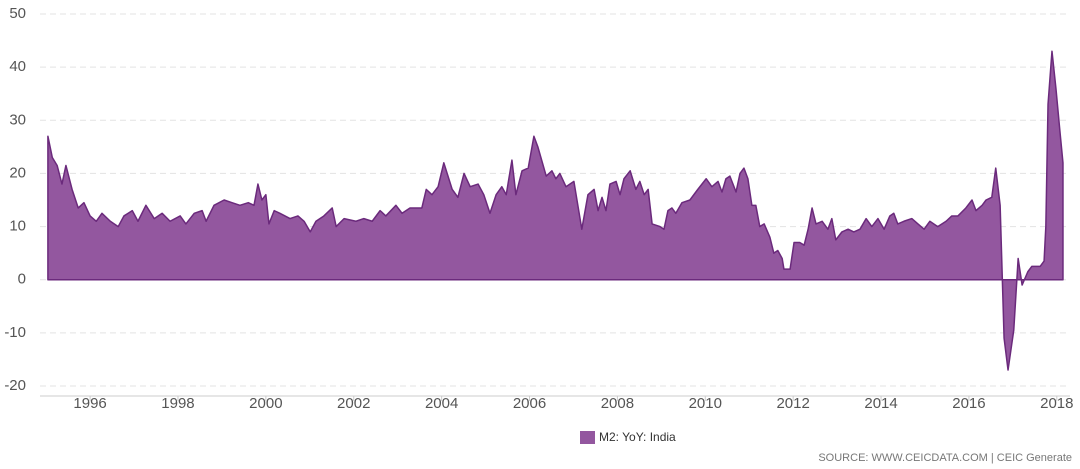 The image size is (1080, 469). I want to click on x-tick-label: 2004, so click(441, 403).